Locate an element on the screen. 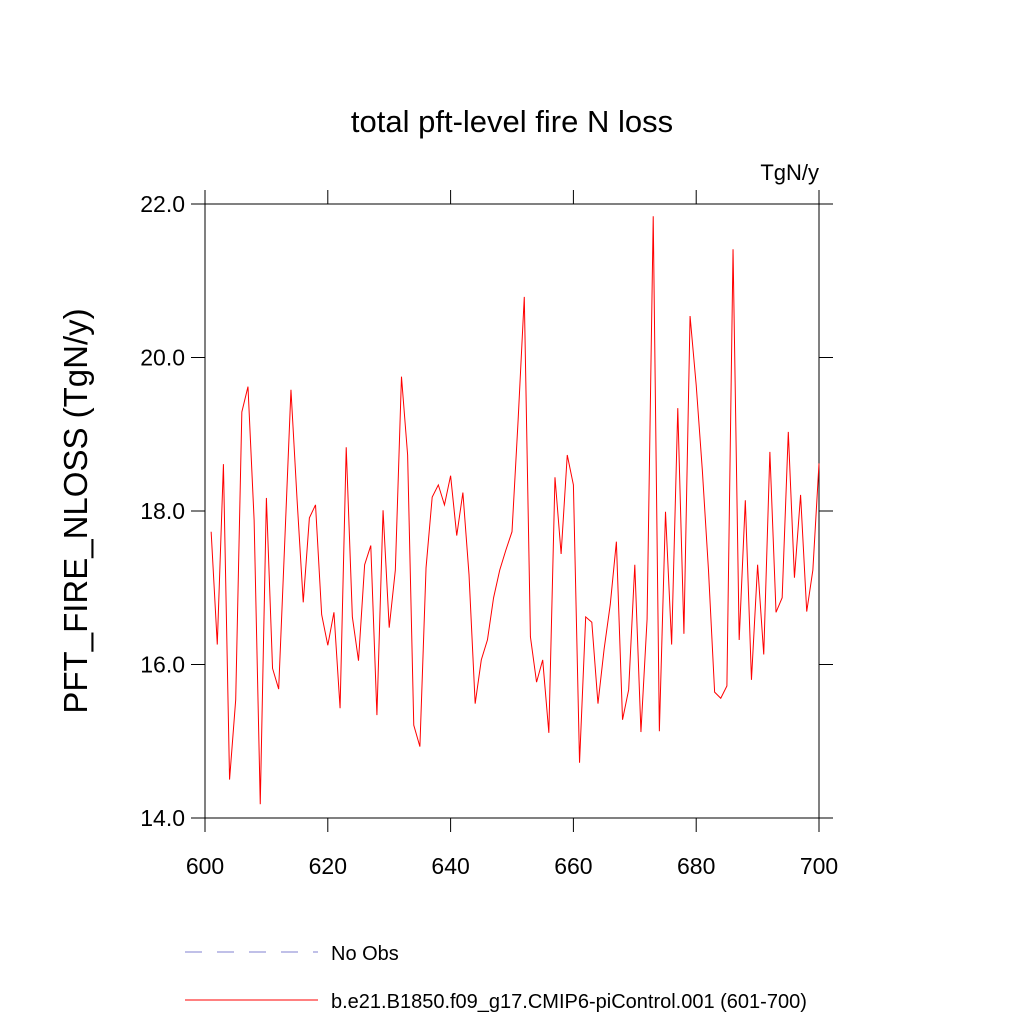  x-tick-label: 700 is located at coordinates (819, 866).